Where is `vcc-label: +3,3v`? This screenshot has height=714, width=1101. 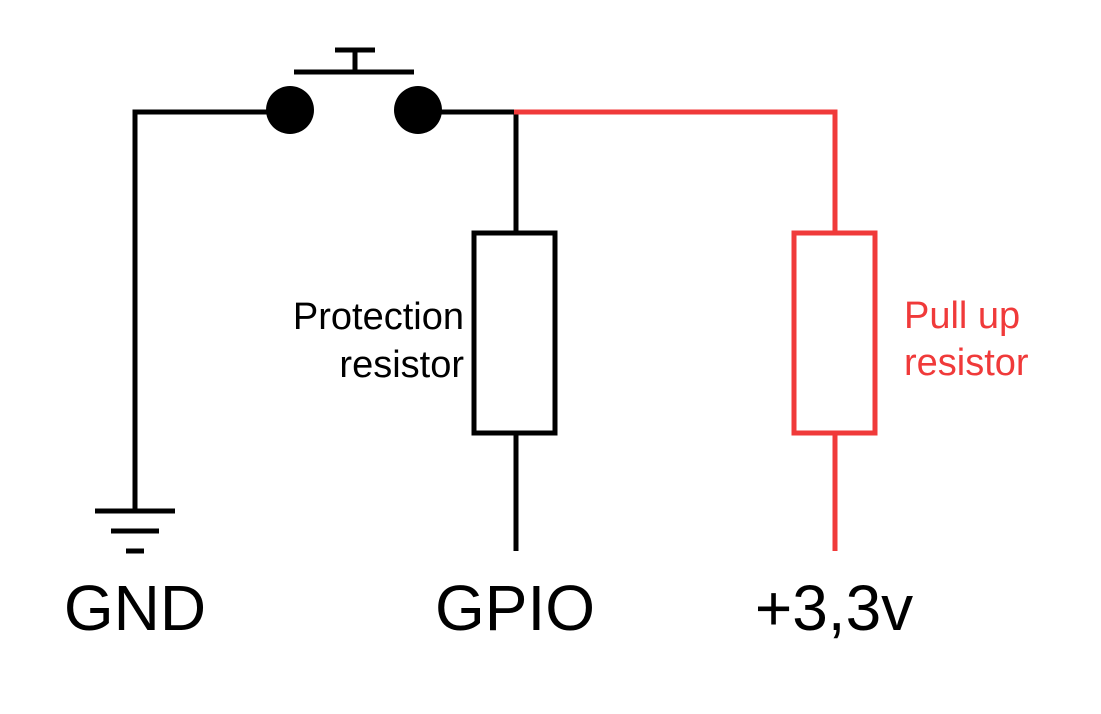 vcc-label: +3,3v is located at coordinates (834, 608).